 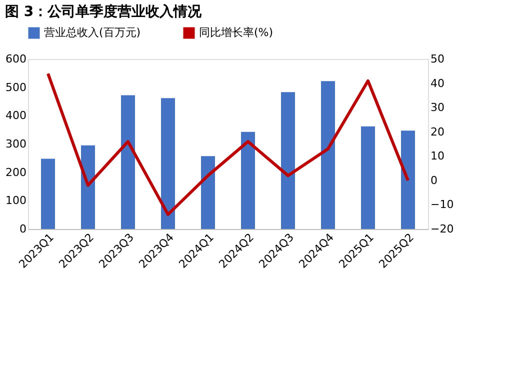 I want to click on y2-tick-label: 20, so click(x=437, y=131).